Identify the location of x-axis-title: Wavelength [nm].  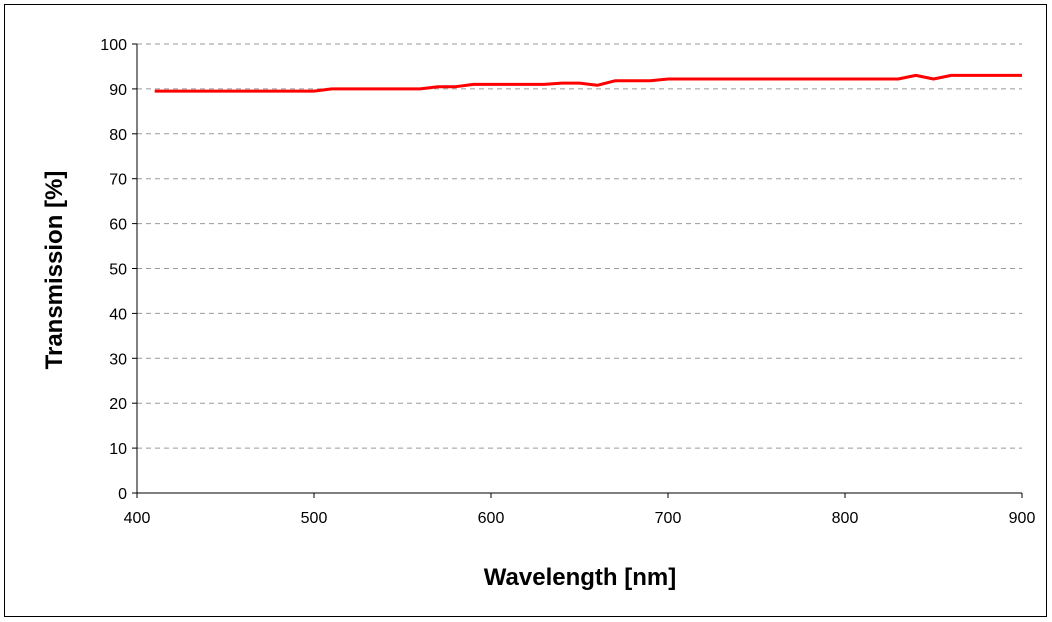
(580, 577).